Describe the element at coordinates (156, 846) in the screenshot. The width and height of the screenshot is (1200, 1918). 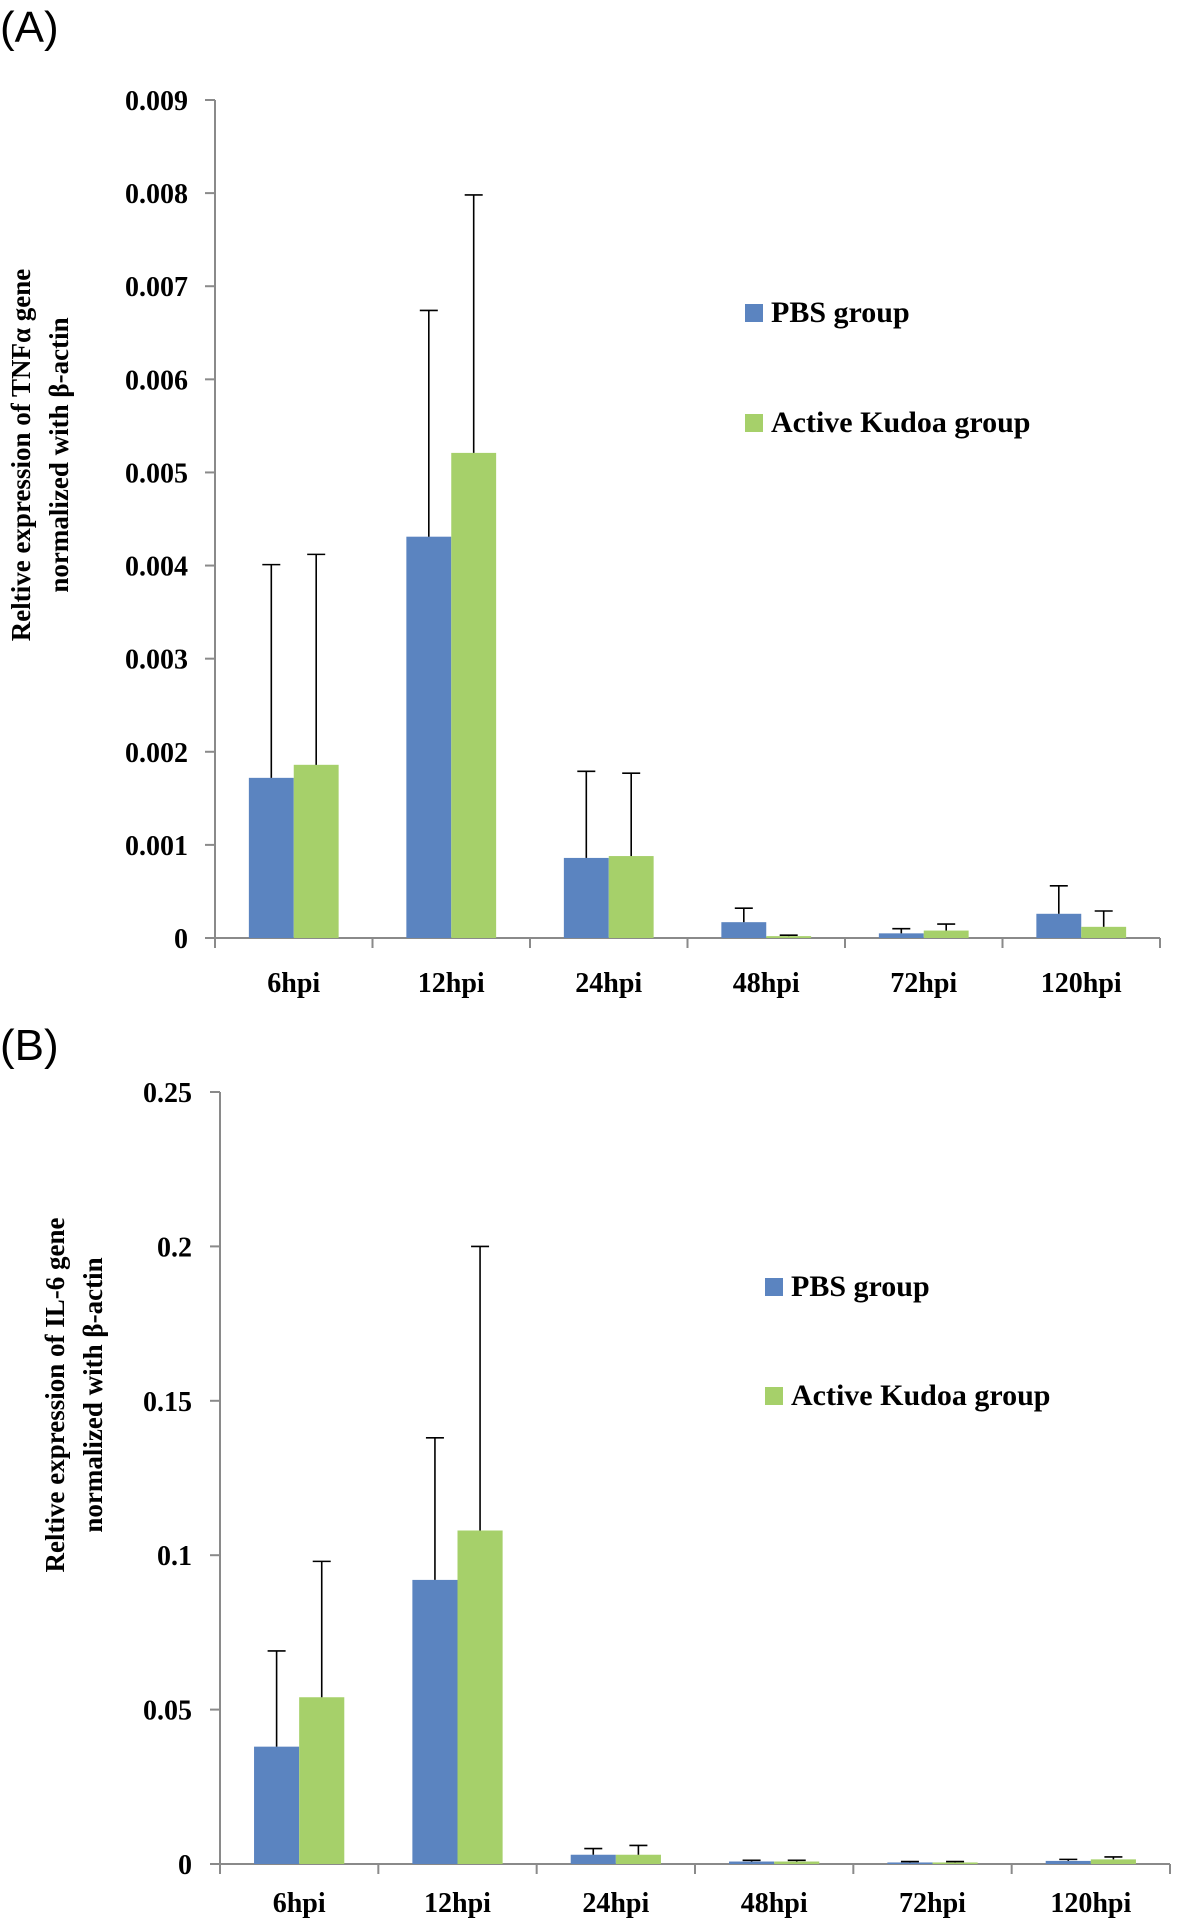
I see `y-tick-label: 0.001` at that location.